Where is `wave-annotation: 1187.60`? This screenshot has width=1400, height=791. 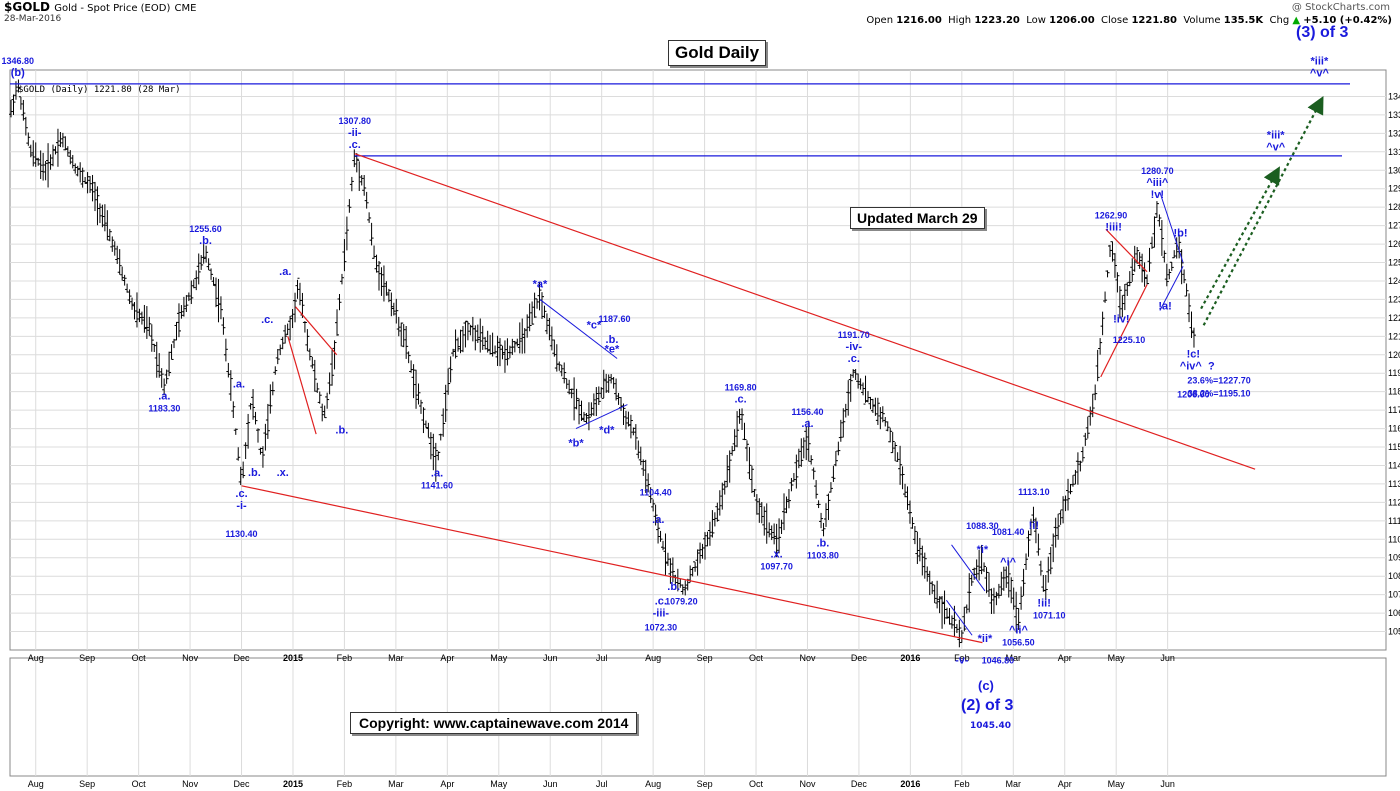 wave-annotation: 1187.60 is located at coordinates (615, 319).